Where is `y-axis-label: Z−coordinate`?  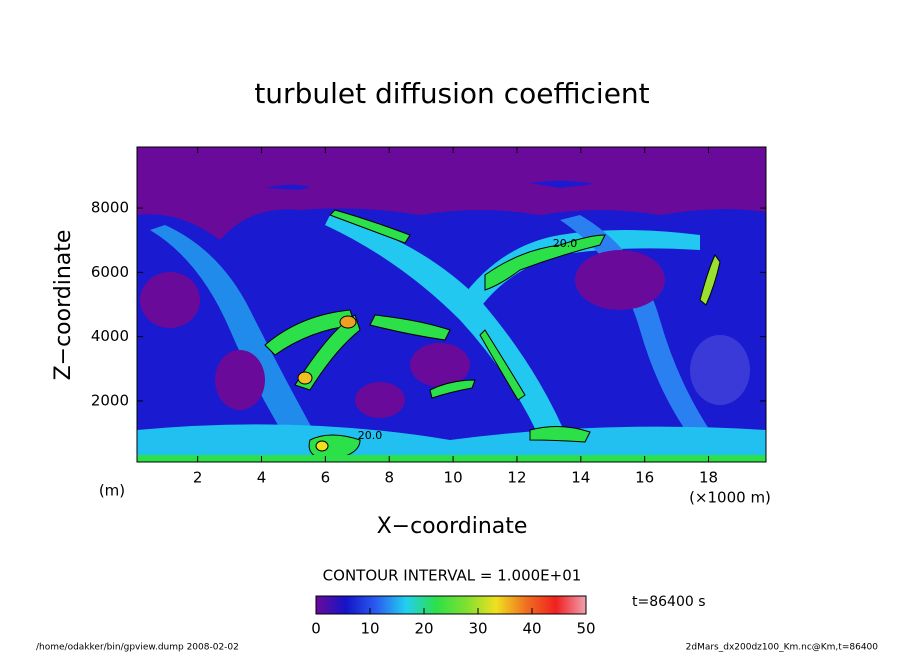
y-axis-label: Z−coordinate is located at coordinates (63, 305).